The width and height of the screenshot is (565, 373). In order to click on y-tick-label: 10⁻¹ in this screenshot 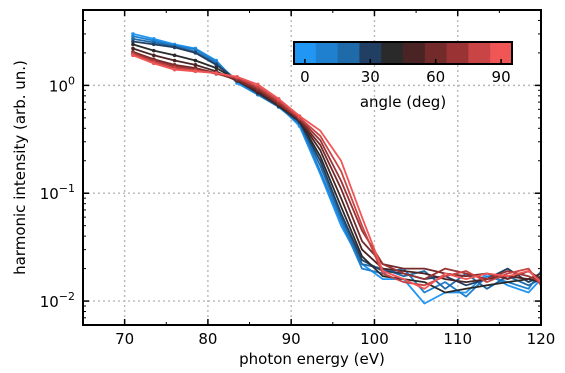, I will do `click(57, 192)`.